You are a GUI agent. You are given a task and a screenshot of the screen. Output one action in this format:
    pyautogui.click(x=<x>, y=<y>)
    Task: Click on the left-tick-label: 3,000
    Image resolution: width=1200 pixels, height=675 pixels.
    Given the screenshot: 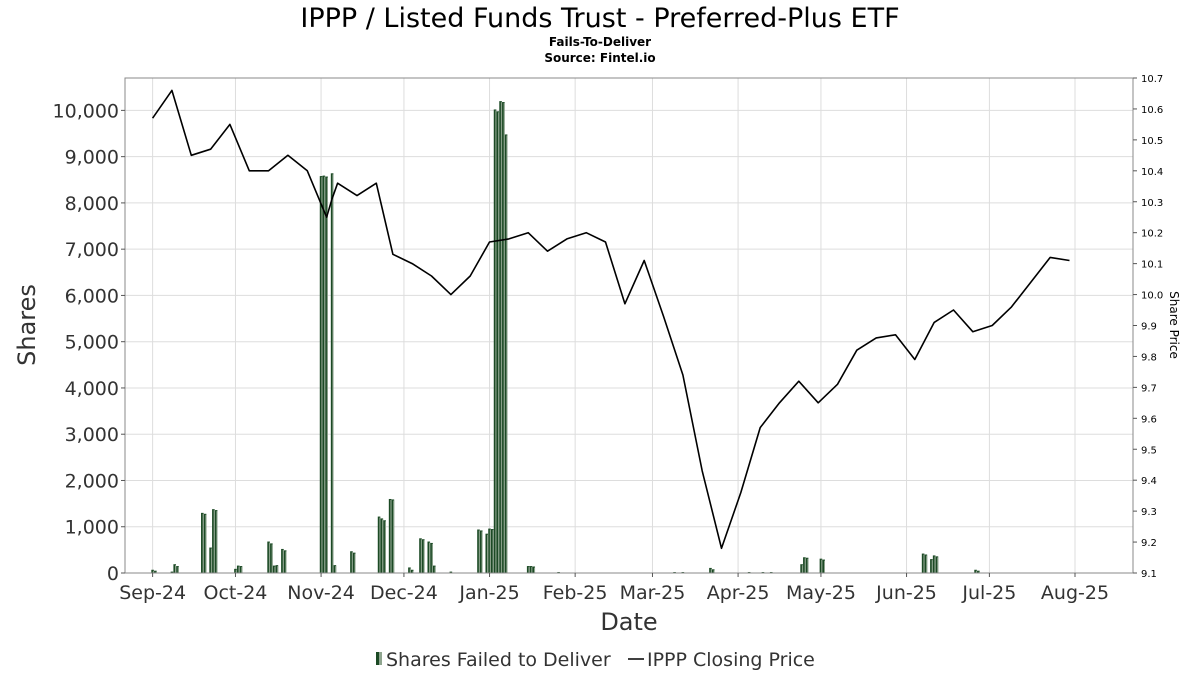 What is the action you would take?
    pyautogui.click(x=92, y=435)
    